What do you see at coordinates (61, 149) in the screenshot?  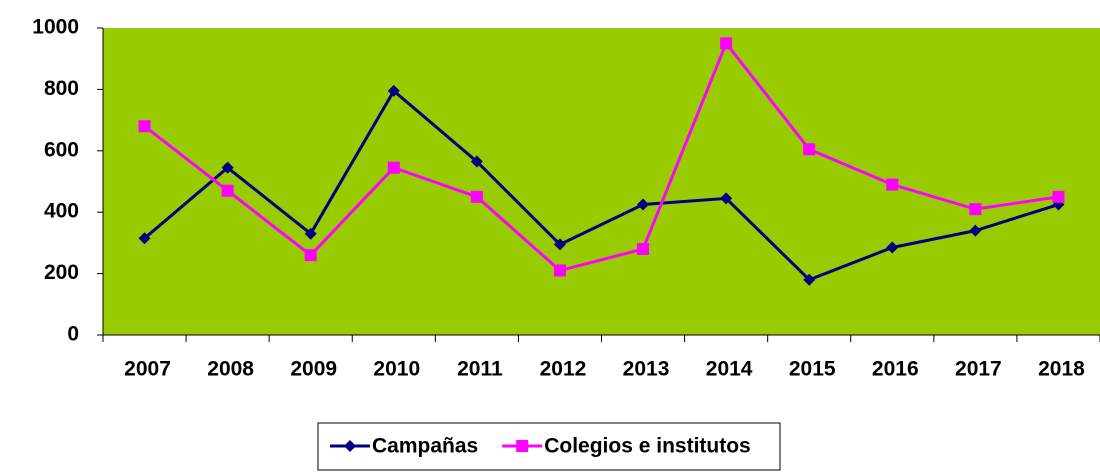 I see `y-tick-label: 600` at bounding box center [61, 149].